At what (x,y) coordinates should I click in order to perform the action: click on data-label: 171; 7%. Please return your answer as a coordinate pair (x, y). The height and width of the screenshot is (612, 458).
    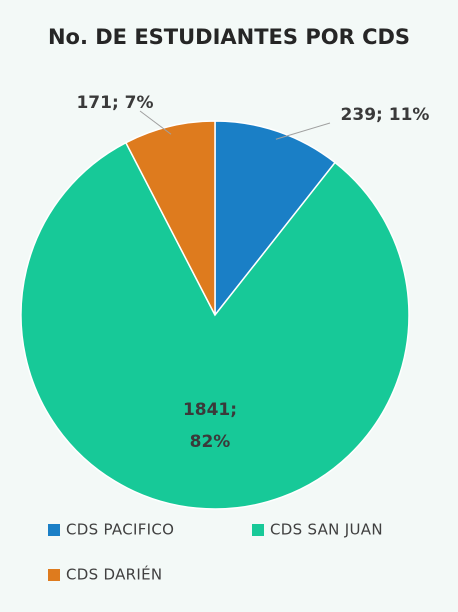
    Looking at the image, I should click on (114, 103).